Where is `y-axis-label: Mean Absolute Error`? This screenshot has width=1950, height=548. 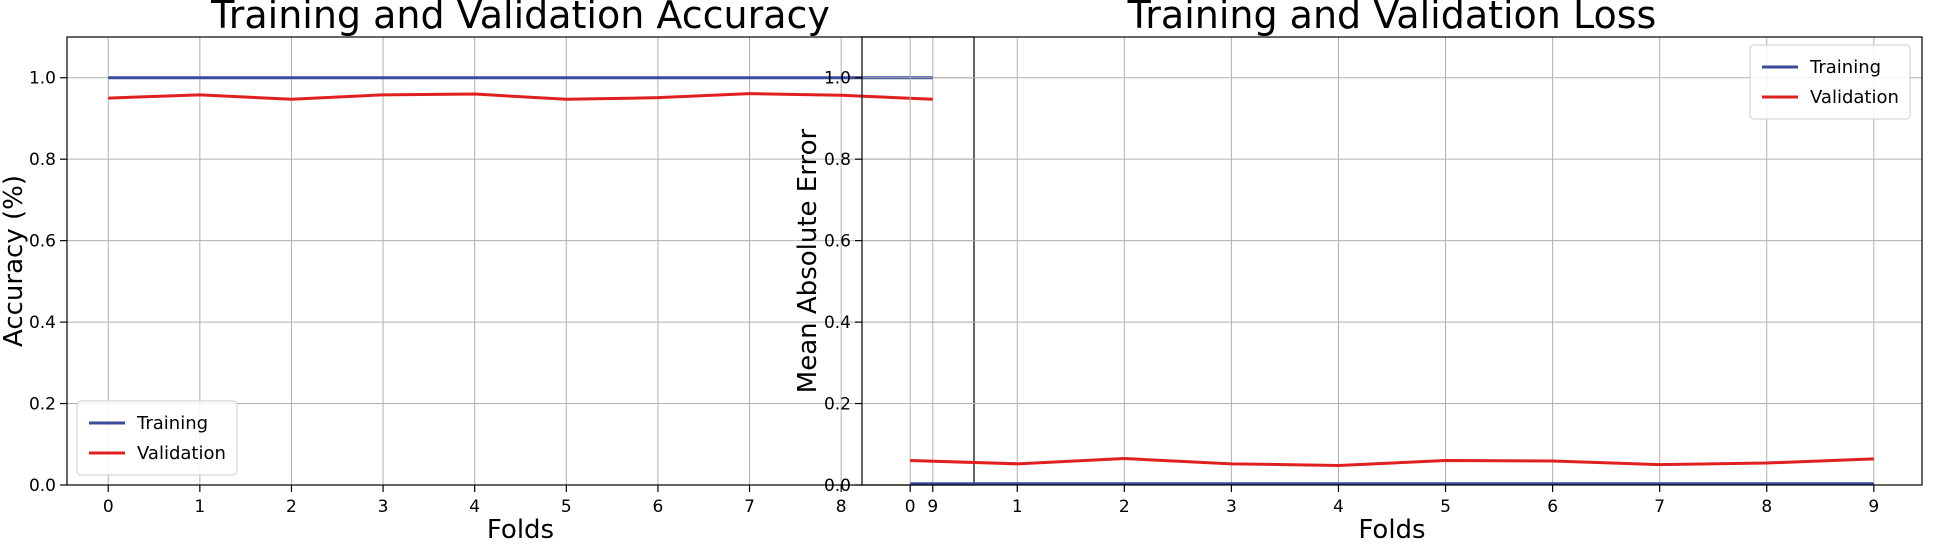
y-axis-label: Mean Absolute Error is located at coordinates (808, 261).